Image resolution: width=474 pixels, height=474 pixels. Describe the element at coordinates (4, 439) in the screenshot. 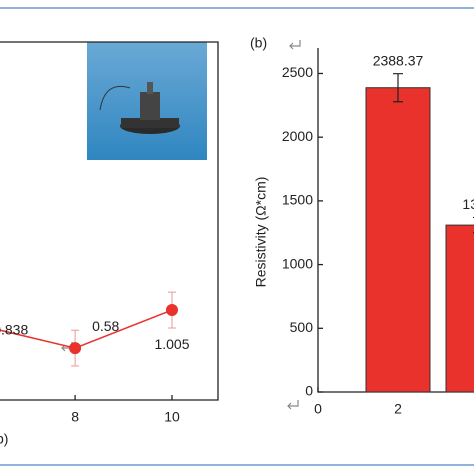

I see `panel-label: b)` at that location.